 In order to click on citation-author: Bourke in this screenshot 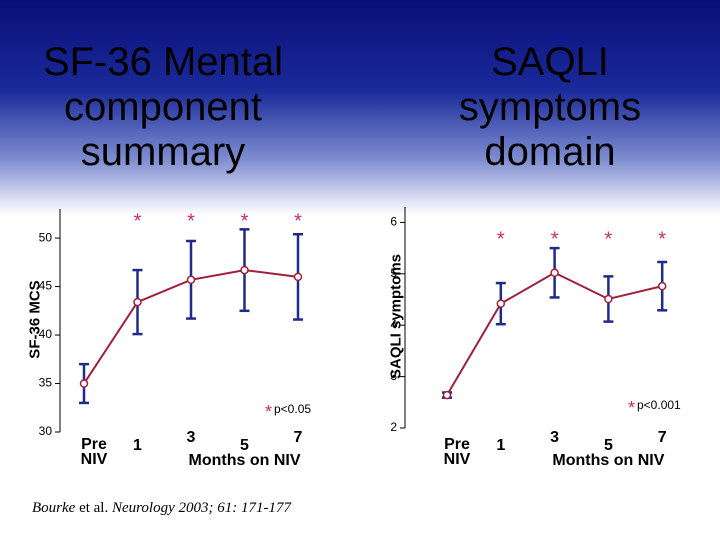, I will do `click(54, 508)`.